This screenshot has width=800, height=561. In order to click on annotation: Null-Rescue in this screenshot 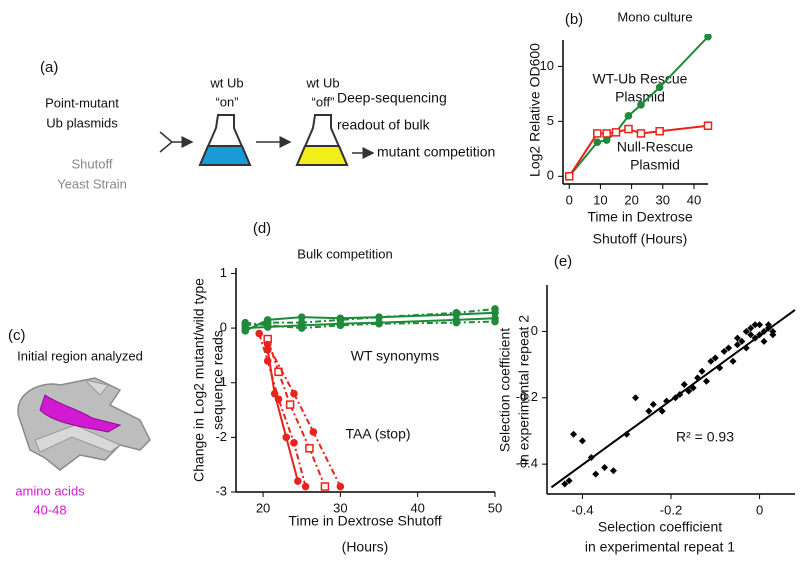, I will do `click(655, 147)`.